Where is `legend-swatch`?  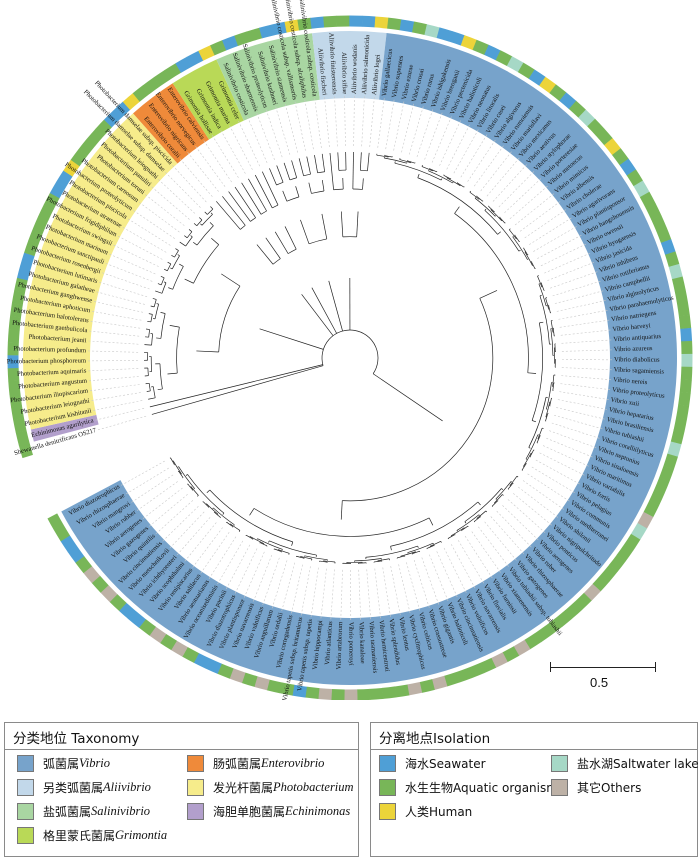
legend-swatch is located at coordinates (387, 787).